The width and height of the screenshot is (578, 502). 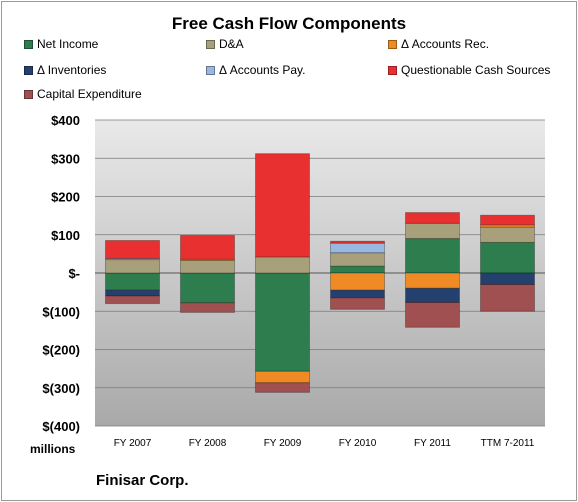 What do you see at coordinates (432, 443) in the screenshot?
I see `x-tick-label: FY 2011` at bounding box center [432, 443].